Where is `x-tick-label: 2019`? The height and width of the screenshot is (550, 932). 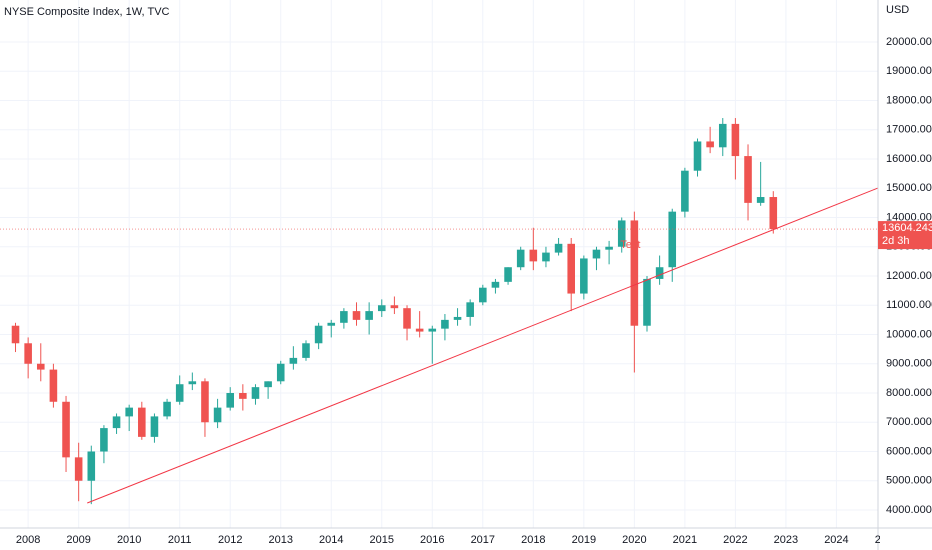
x-tick-label: 2019 is located at coordinates (584, 540).